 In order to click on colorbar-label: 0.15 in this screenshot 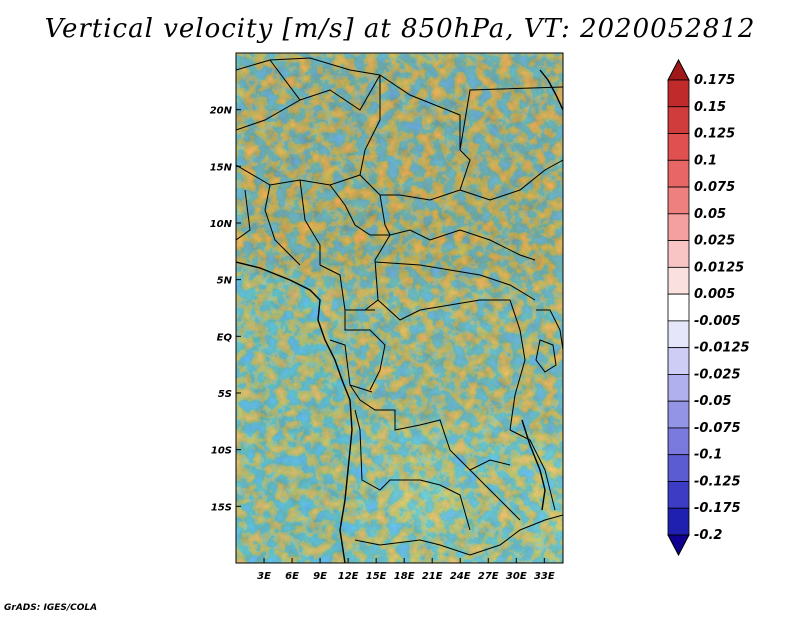, I will do `click(710, 107)`.